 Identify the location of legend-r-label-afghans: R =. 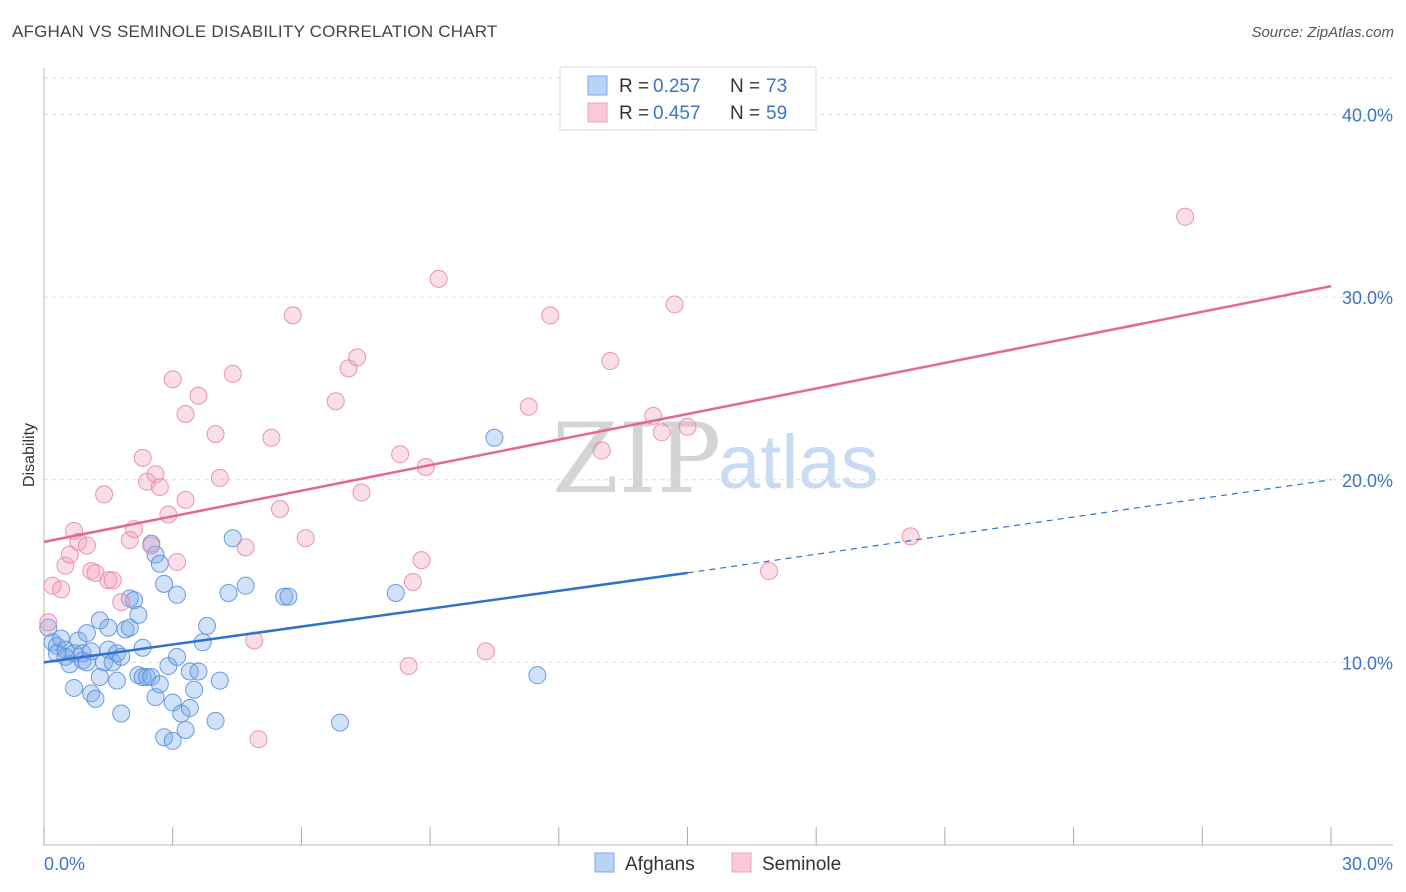
(634, 86).